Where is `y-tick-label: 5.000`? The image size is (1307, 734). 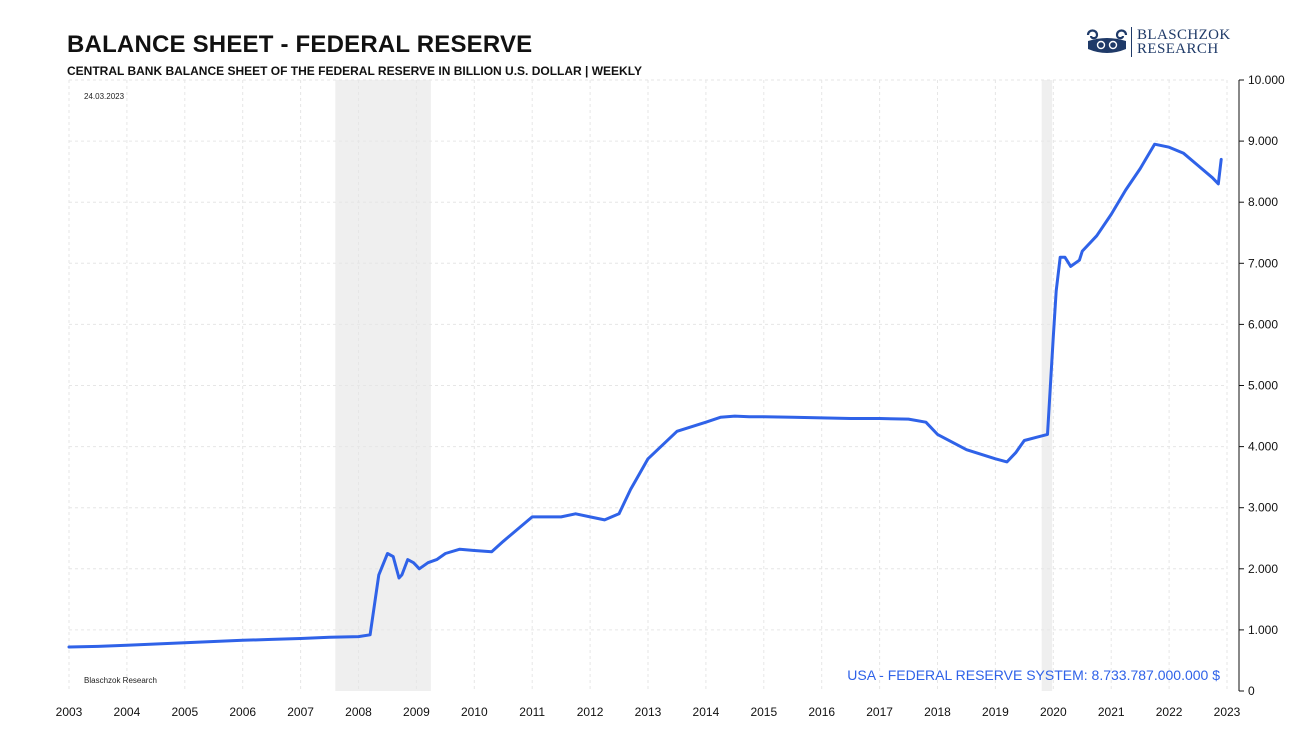 y-tick-label: 5.000 is located at coordinates (1263, 386).